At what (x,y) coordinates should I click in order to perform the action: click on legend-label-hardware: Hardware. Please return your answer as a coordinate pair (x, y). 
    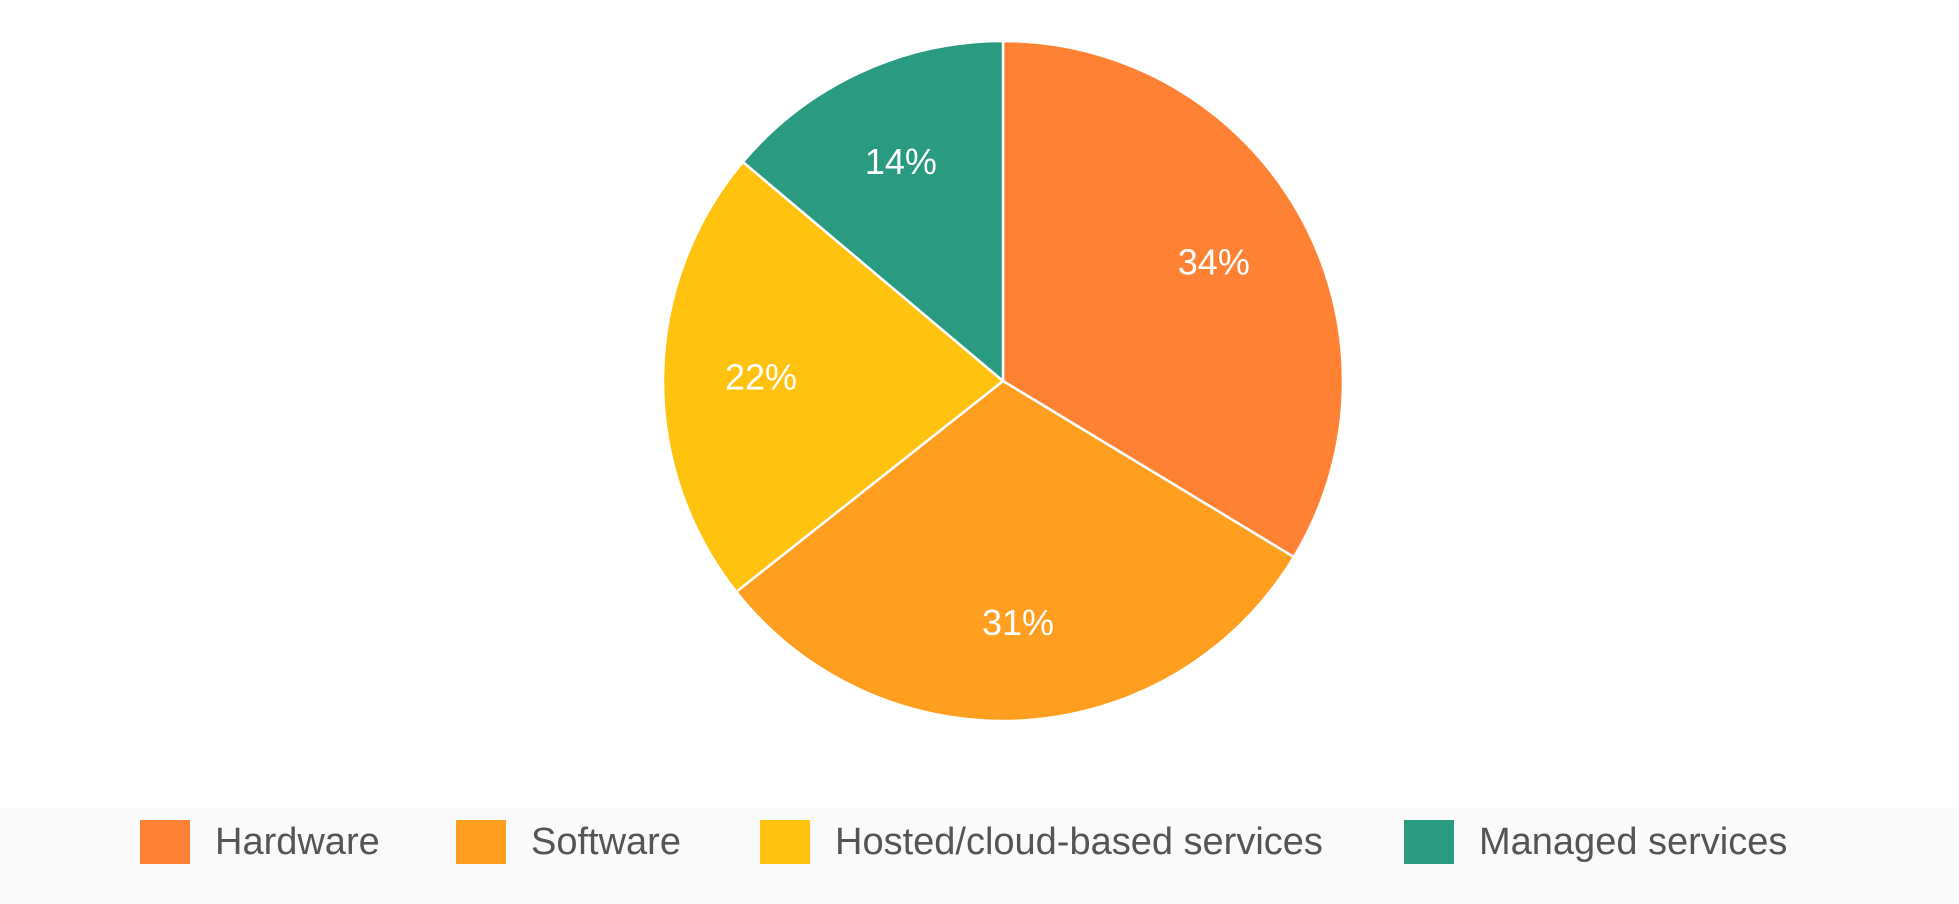
    Looking at the image, I should click on (297, 841).